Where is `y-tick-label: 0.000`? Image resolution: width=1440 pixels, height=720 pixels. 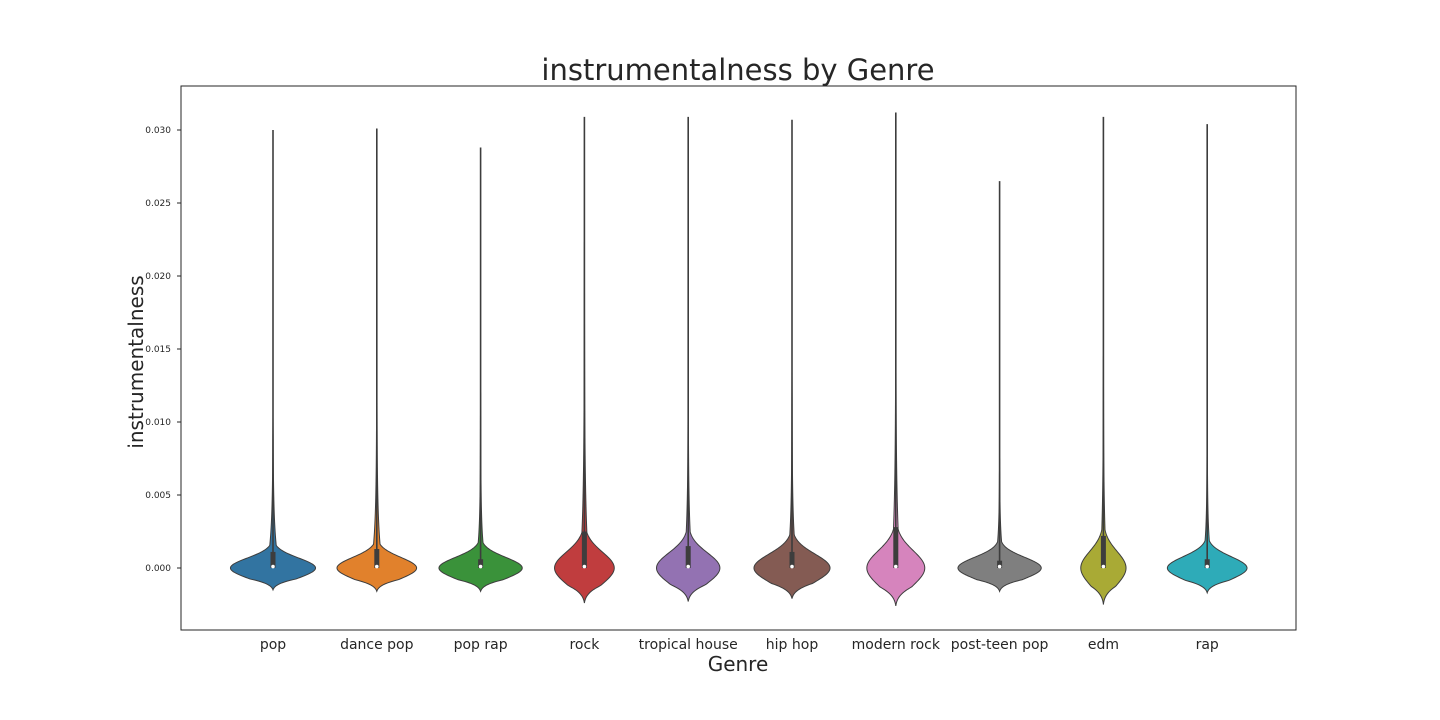 y-tick-label: 0.000 is located at coordinates (158, 569).